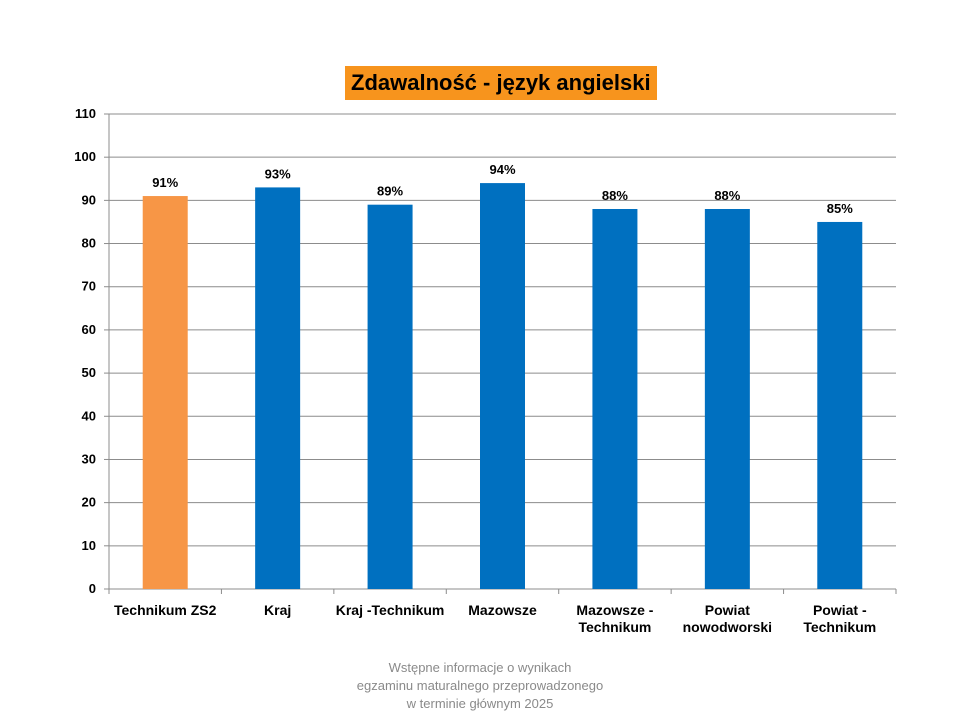 The image size is (960, 720). What do you see at coordinates (89, 243) in the screenshot?
I see `y-tick-label: 80` at bounding box center [89, 243].